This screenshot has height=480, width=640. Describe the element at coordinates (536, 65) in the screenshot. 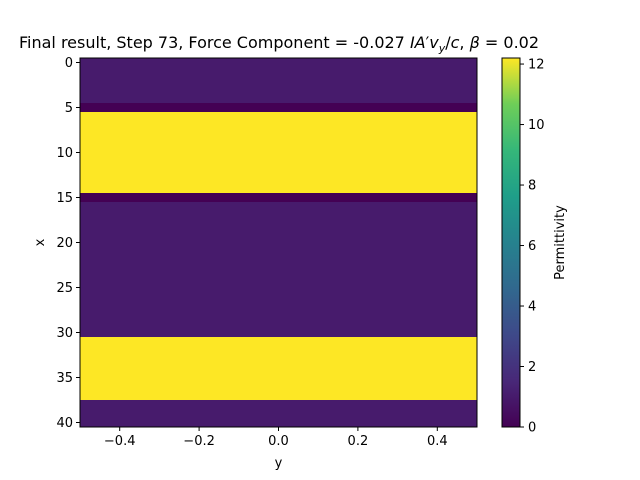

I see `colorbar-tick-label: 12` at that location.